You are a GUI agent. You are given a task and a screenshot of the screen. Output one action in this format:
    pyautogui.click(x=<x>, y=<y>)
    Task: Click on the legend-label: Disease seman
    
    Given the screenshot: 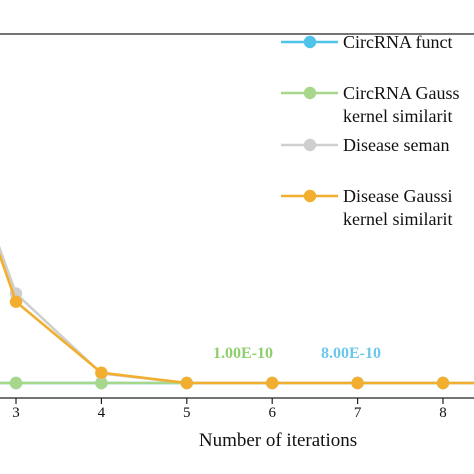 What is the action you would take?
    pyautogui.click(x=396, y=145)
    